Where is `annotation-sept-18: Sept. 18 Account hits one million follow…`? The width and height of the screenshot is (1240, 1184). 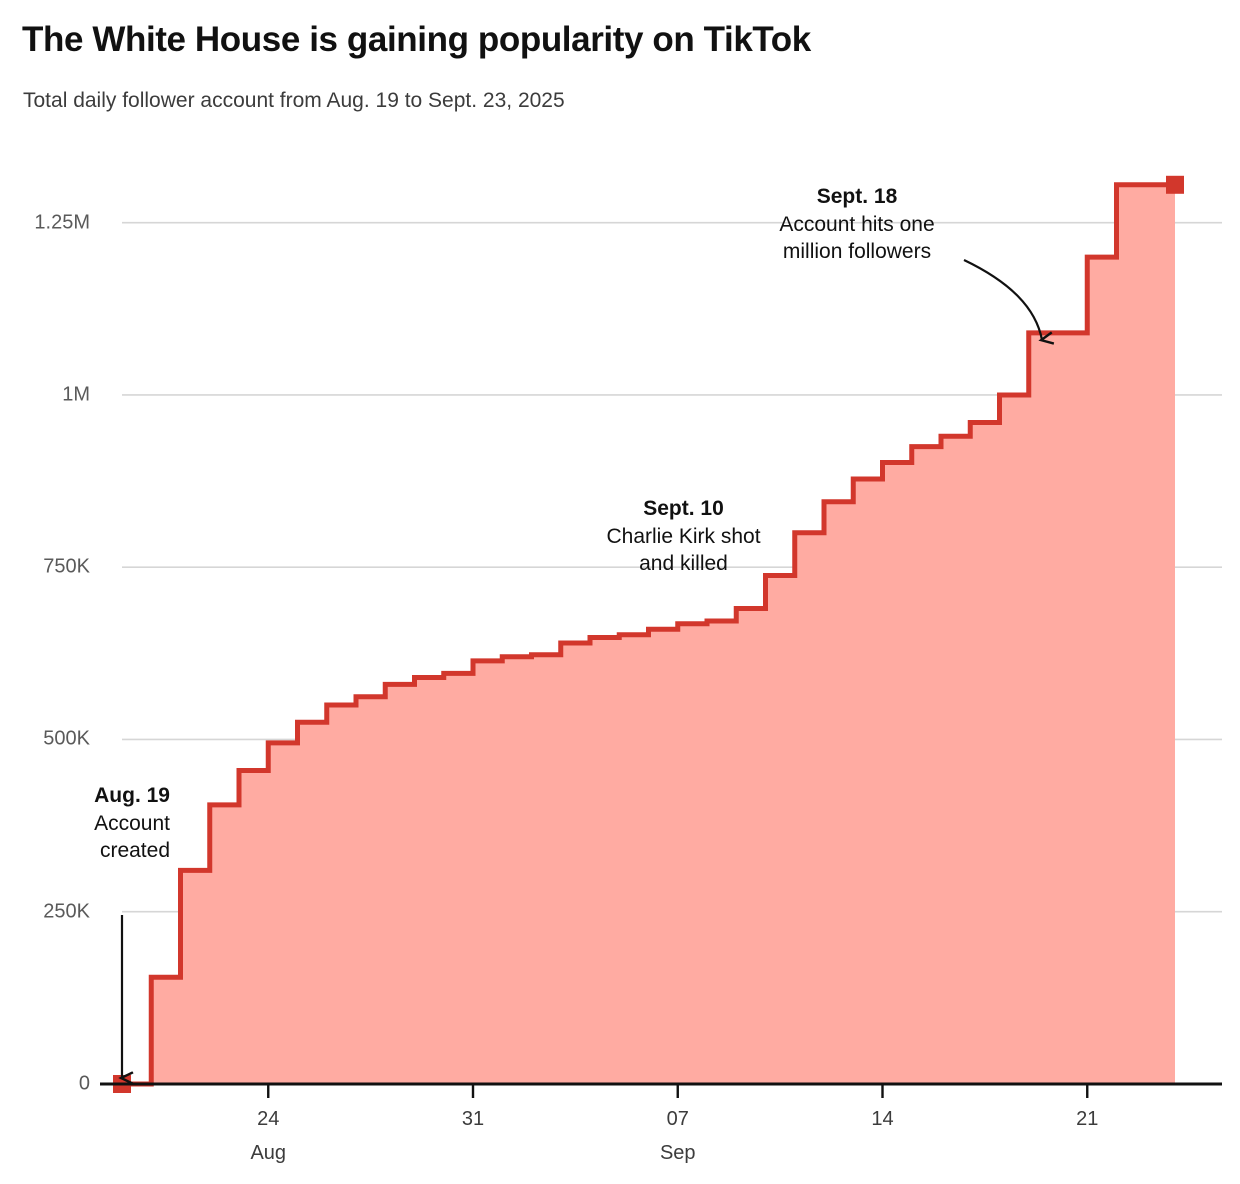
annotation-sept-18: Sept. 18 Account hits one million follow… is located at coordinates (857, 224).